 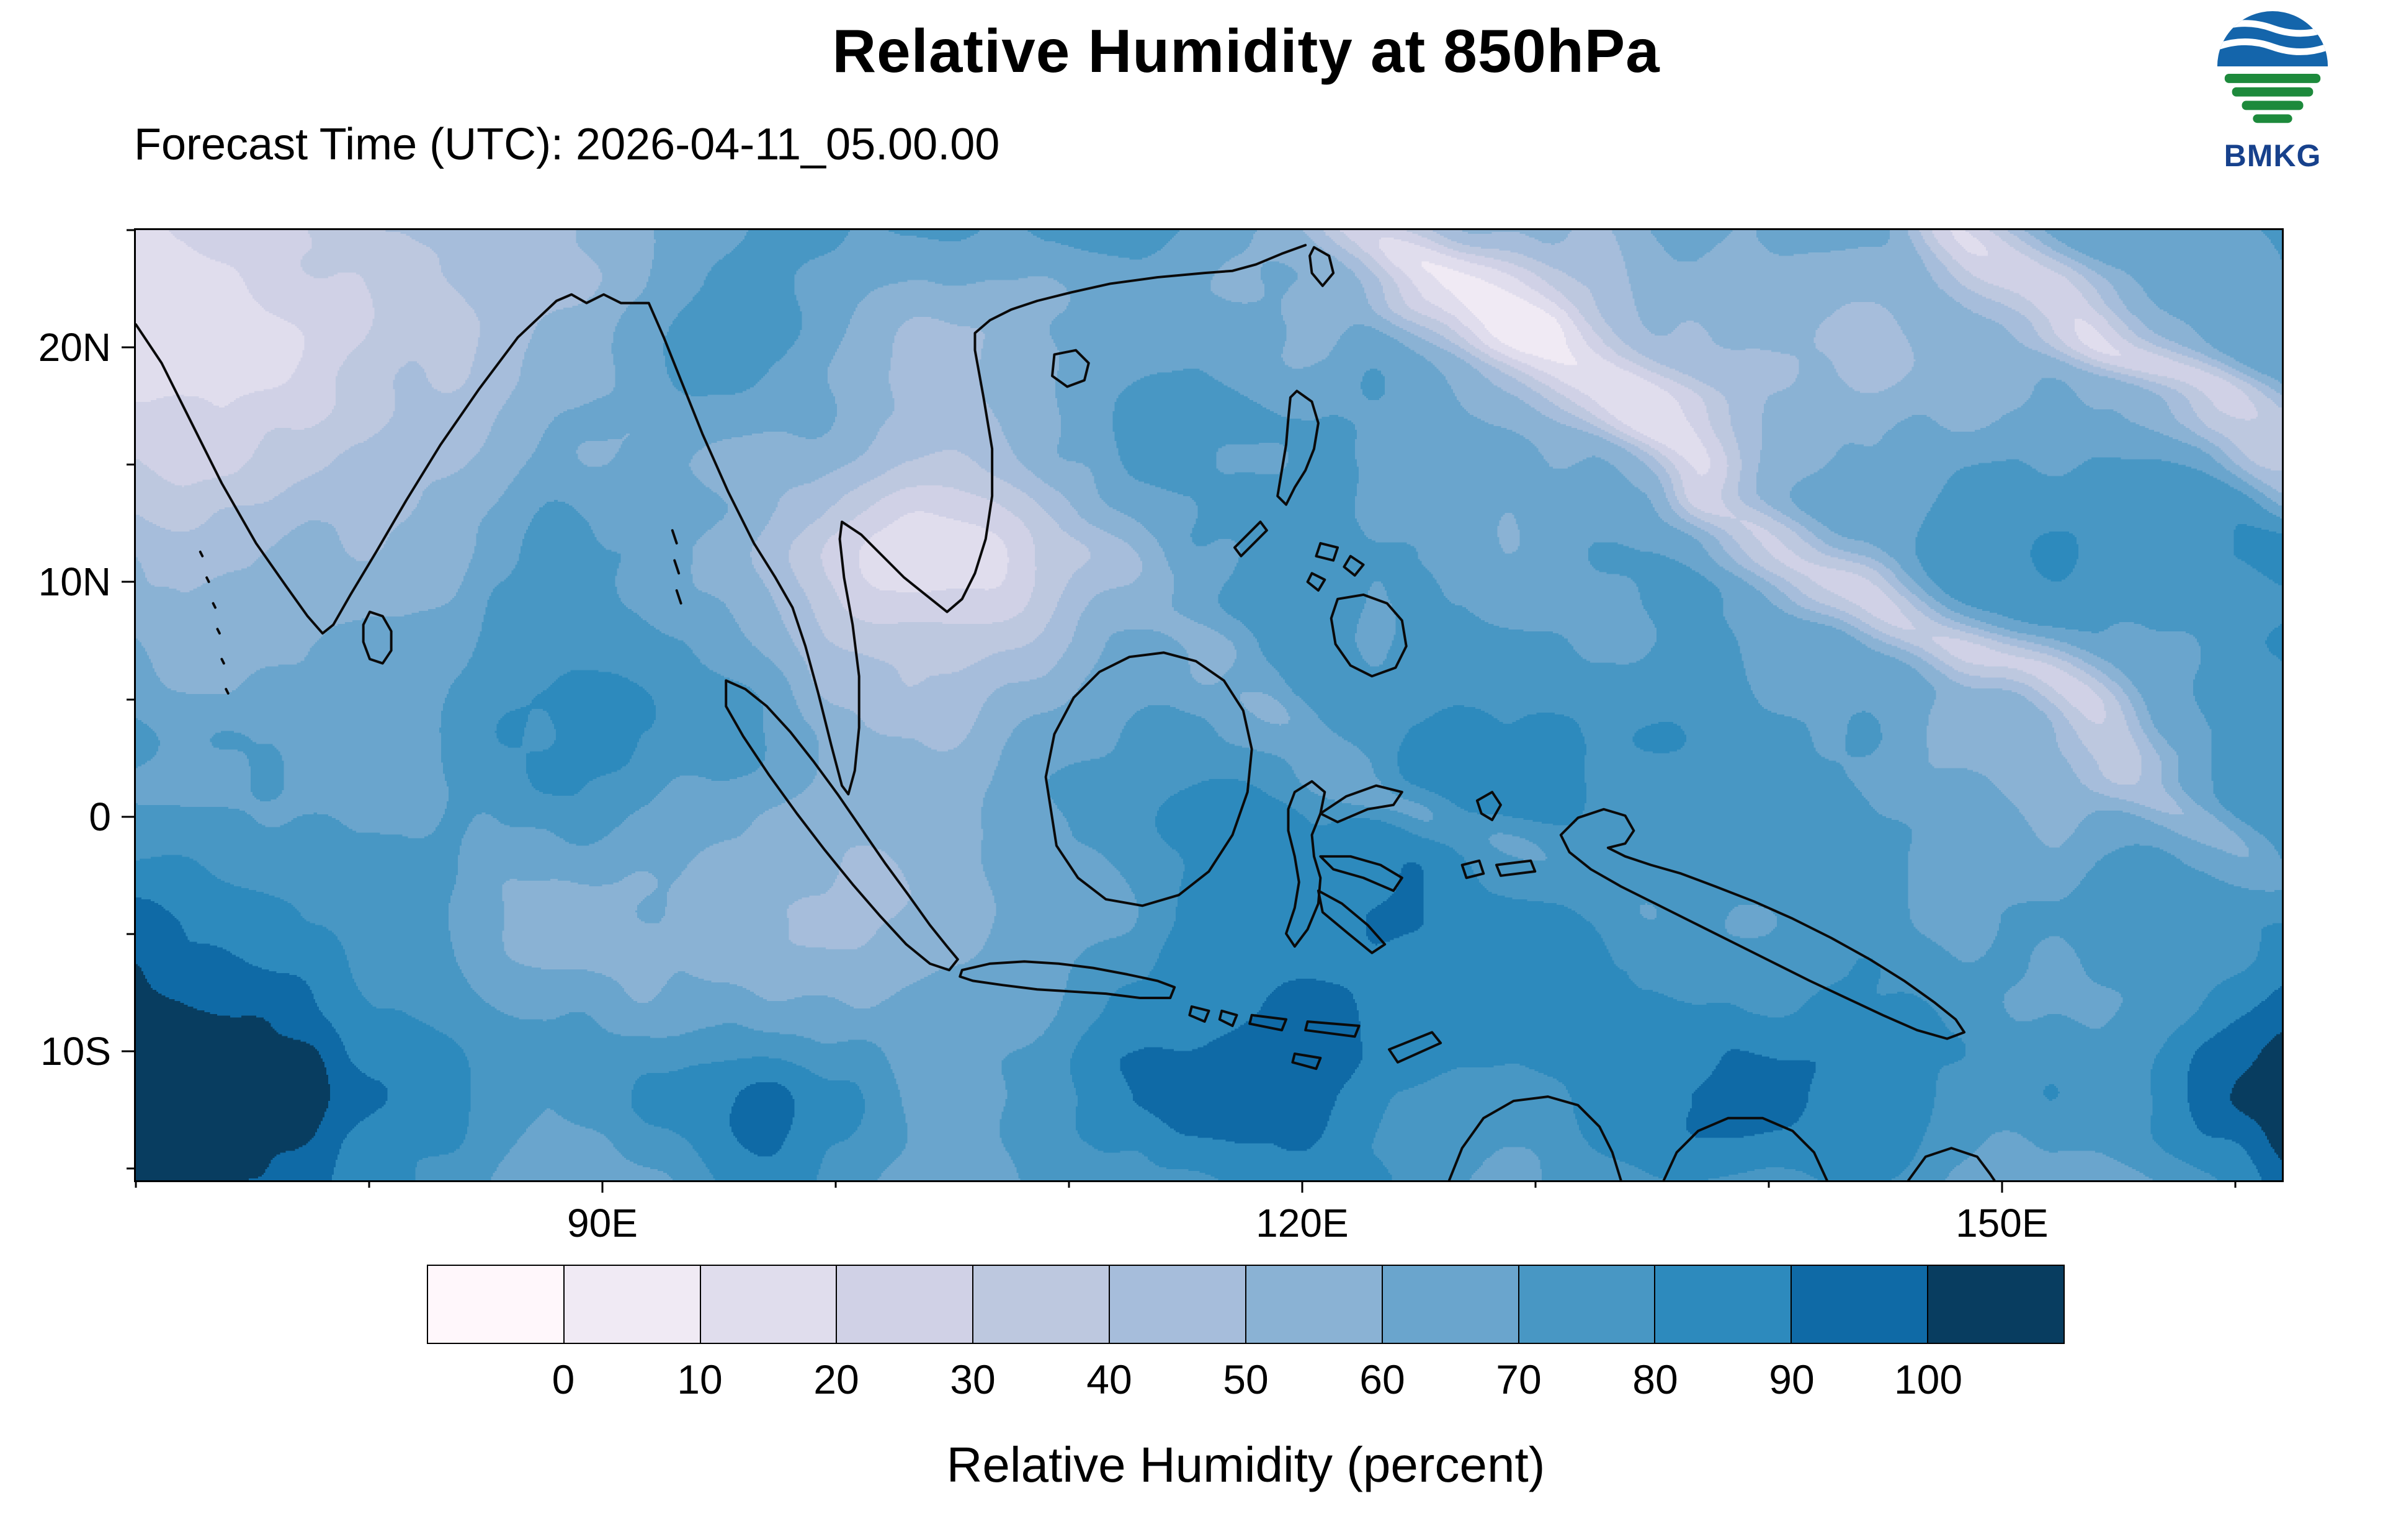 I want to click on colorbar-tick-label: 100, so click(x=1928, y=1379).